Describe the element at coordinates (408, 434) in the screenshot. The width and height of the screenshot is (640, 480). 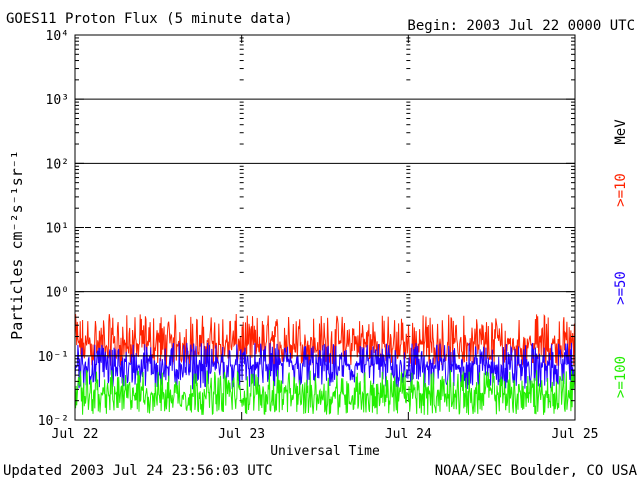
I see `x-tick-label: Jul 24` at that location.